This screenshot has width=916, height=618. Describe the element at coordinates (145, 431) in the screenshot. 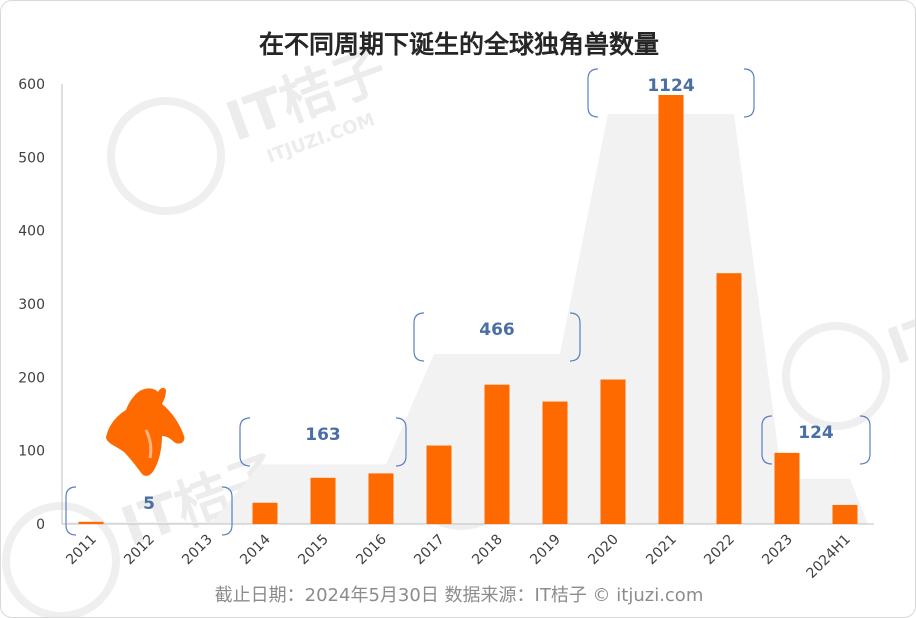

I see `horse-logo-icon` at that location.